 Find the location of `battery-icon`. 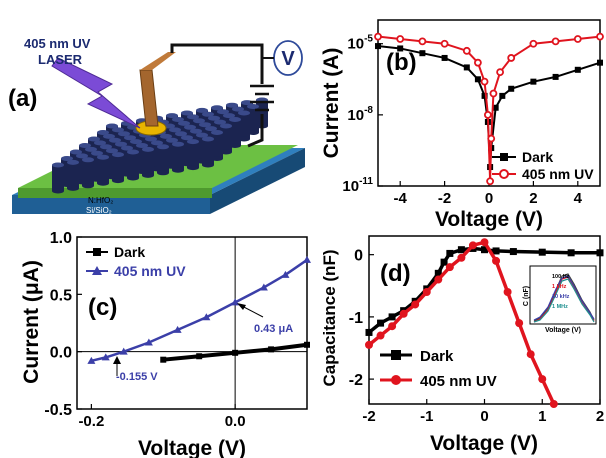

battery-icon is located at coordinates (262, 98).